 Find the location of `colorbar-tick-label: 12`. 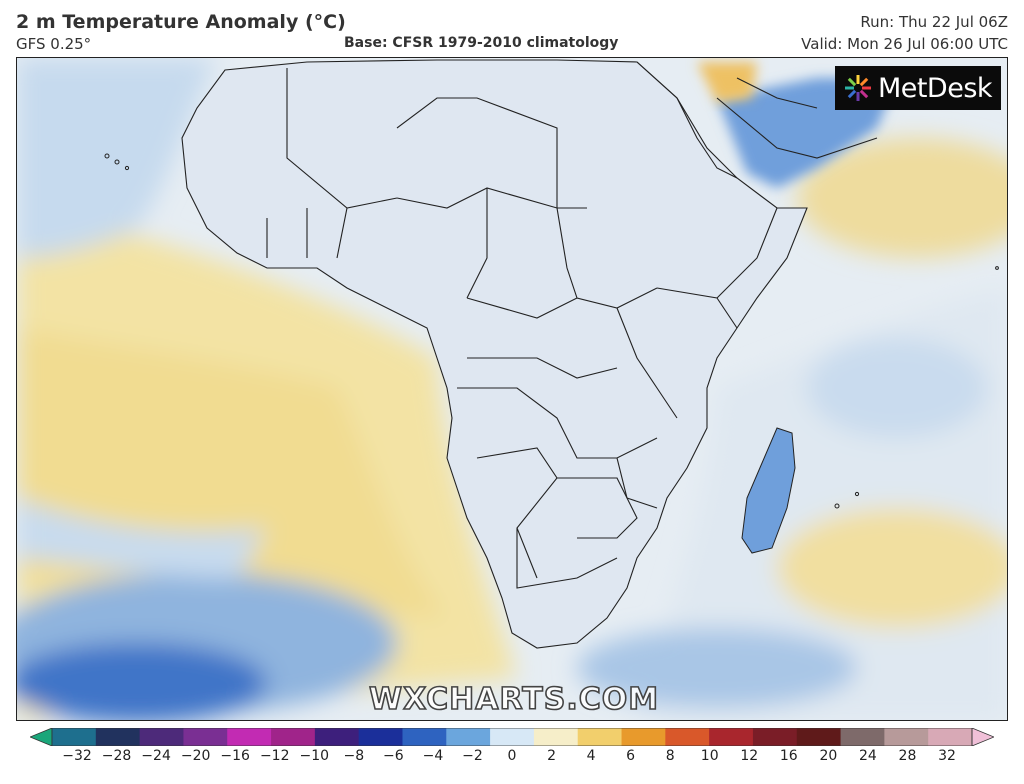

colorbar-tick-label: 12 is located at coordinates (749, 756).